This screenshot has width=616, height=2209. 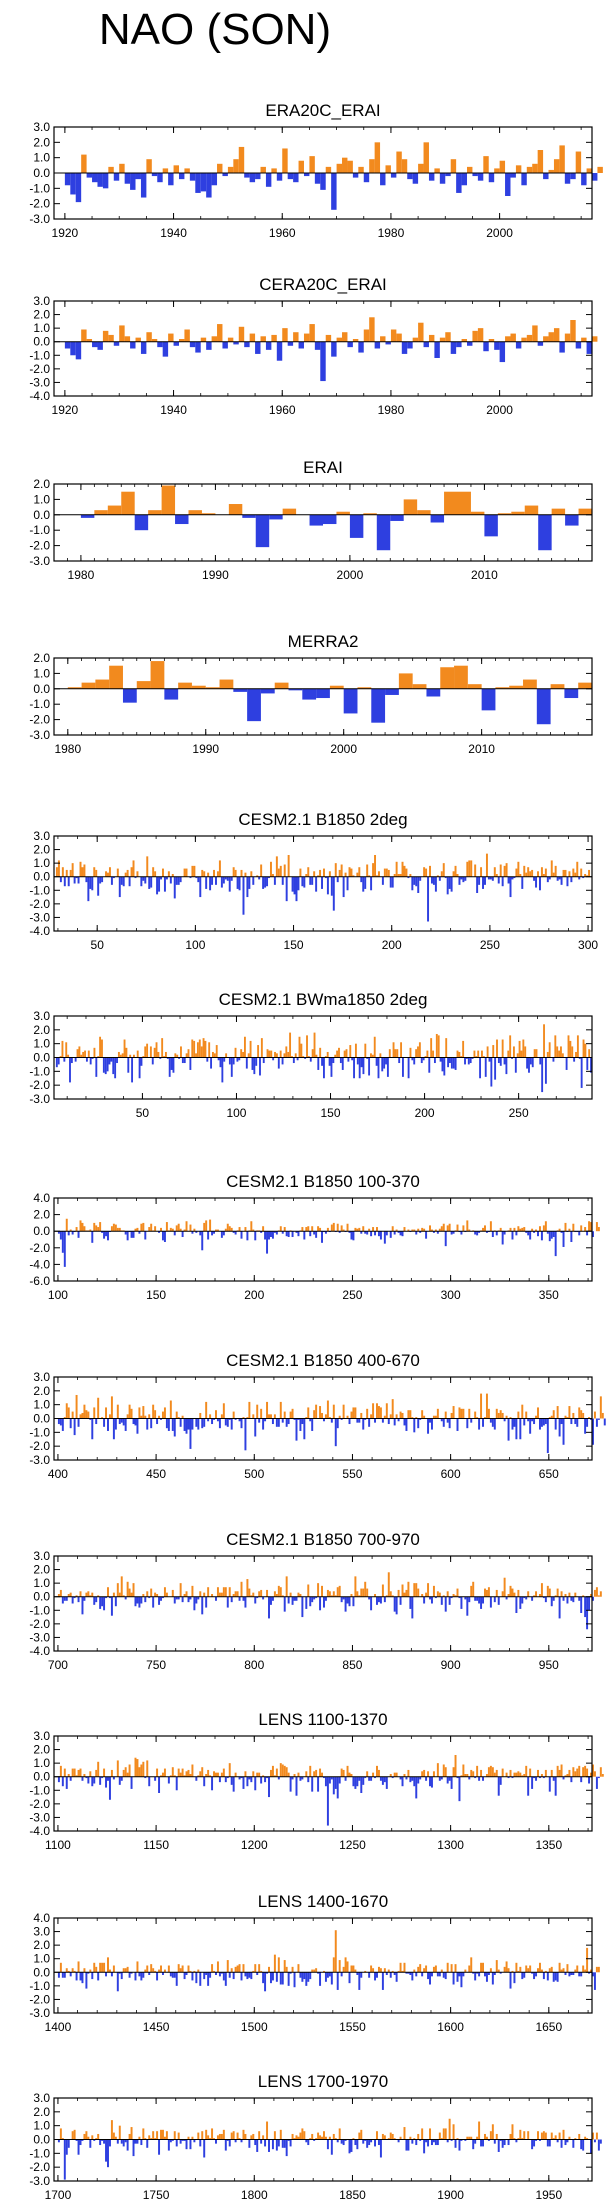 I want to click on y-tick-label: -3.0, so click(x=39, y=1460).